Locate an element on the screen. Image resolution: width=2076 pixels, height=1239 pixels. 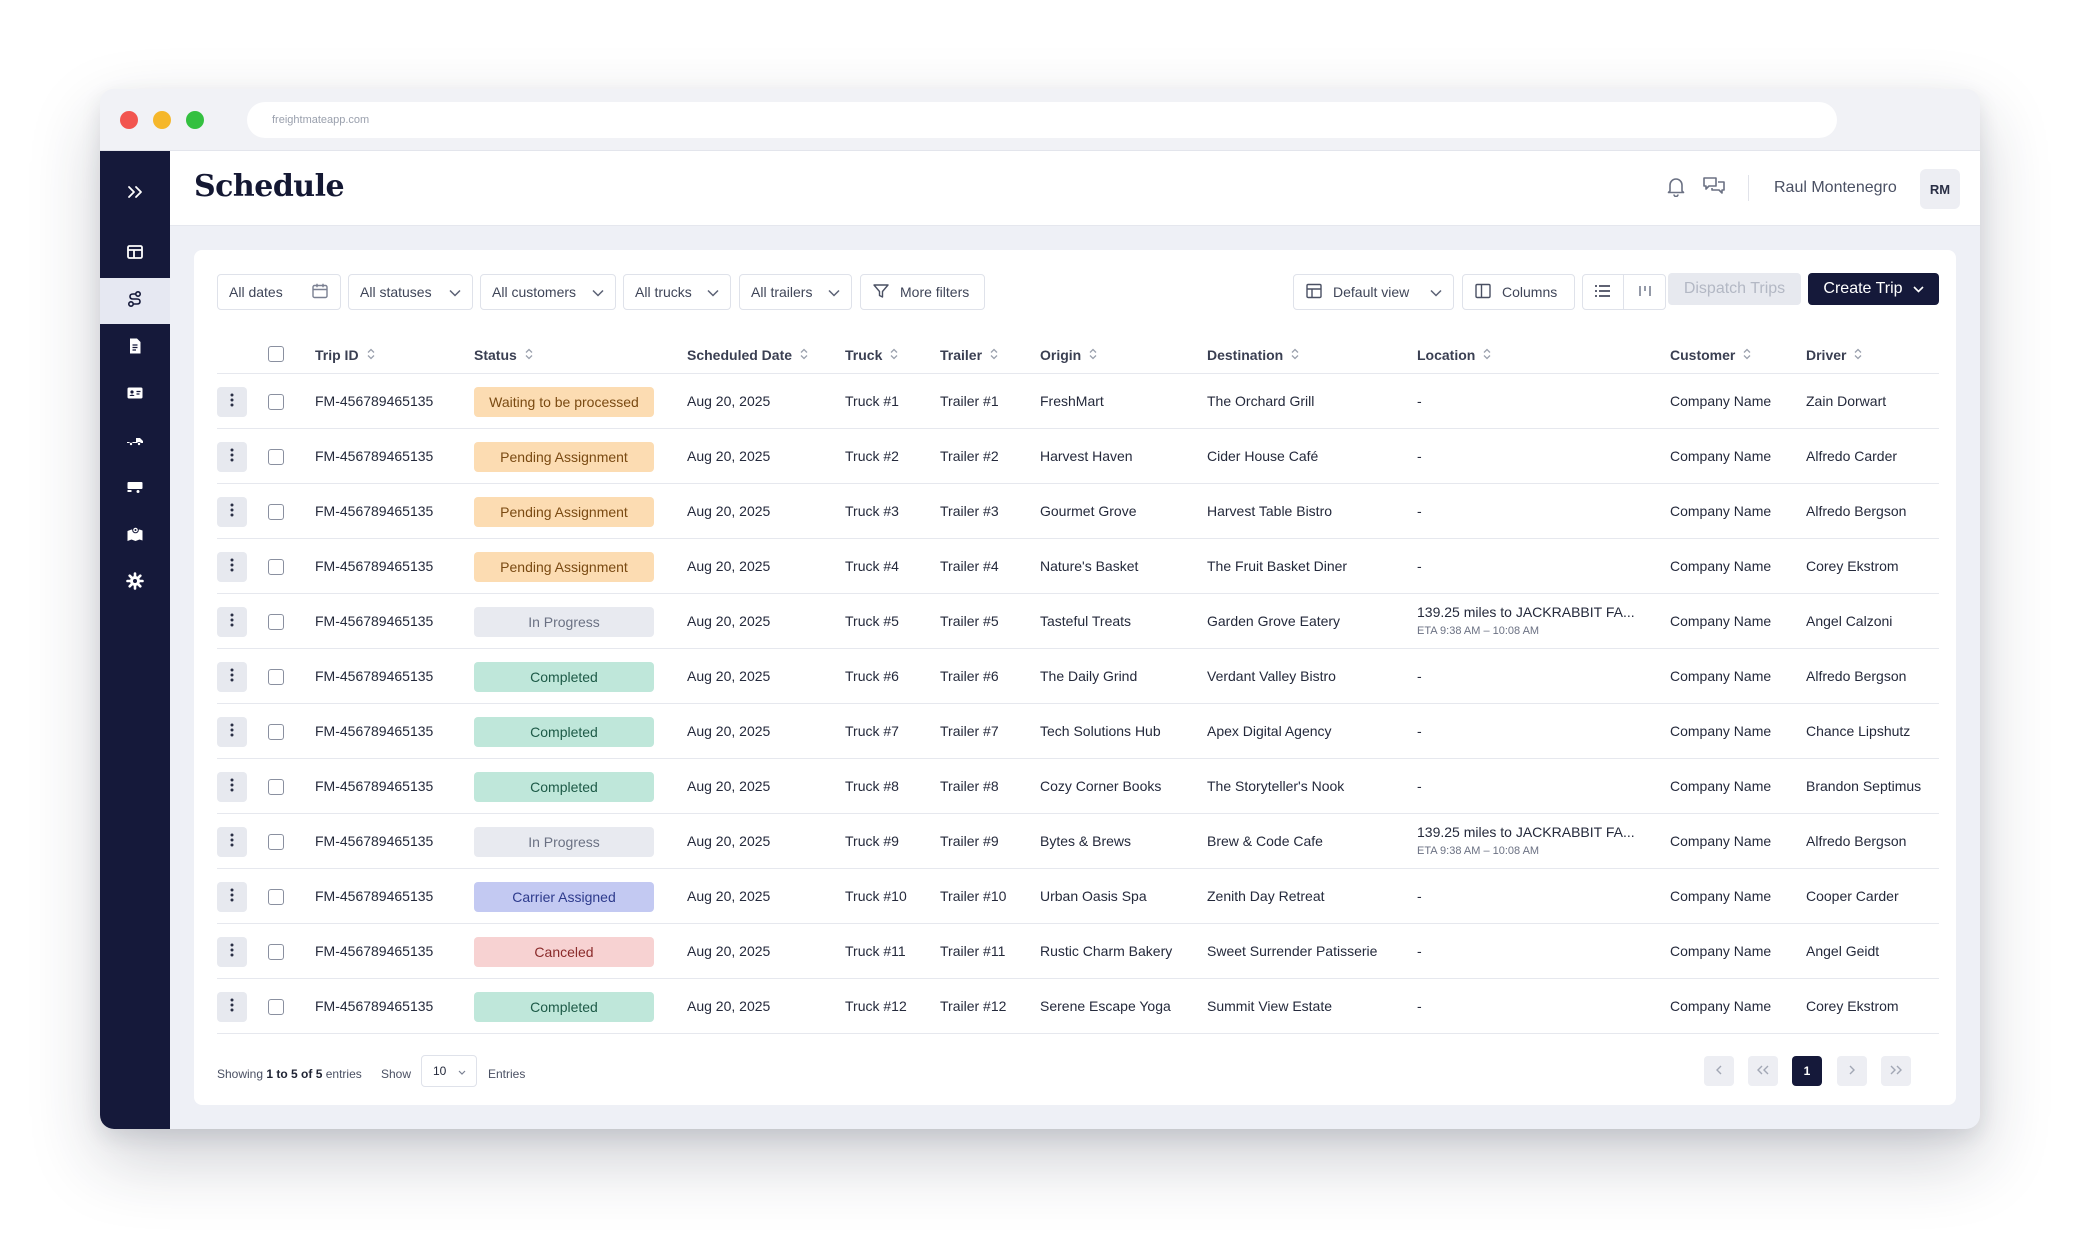
destination-cell: Verdant Valley Bistro is located at coordinates (1271, 676).